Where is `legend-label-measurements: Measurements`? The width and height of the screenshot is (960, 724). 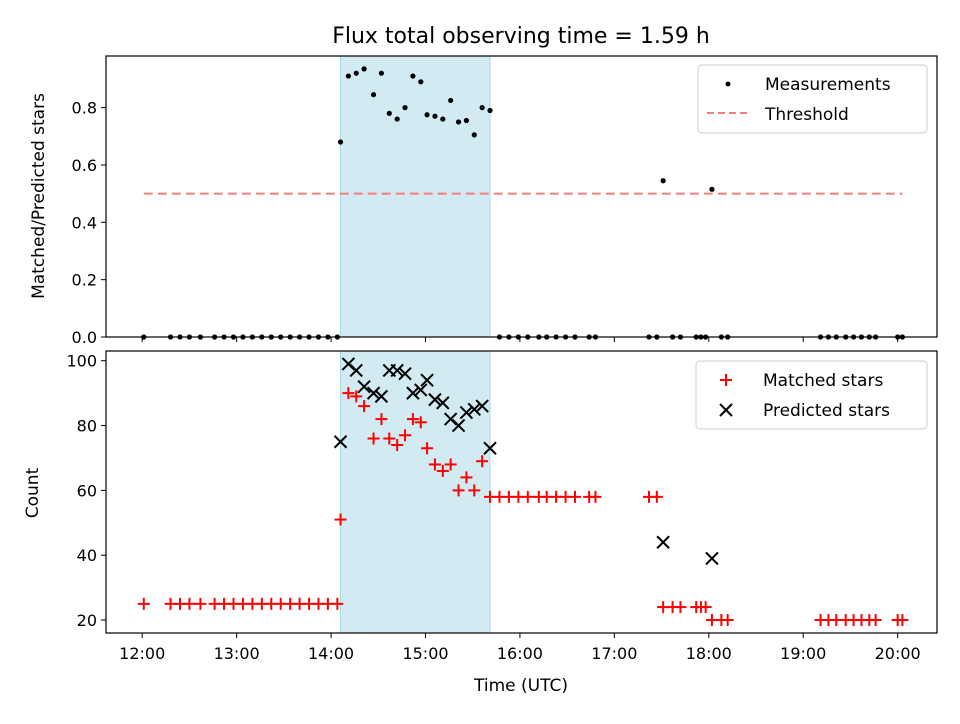
legend-label-measurements: Measurements is located at coordinates (828, 85).